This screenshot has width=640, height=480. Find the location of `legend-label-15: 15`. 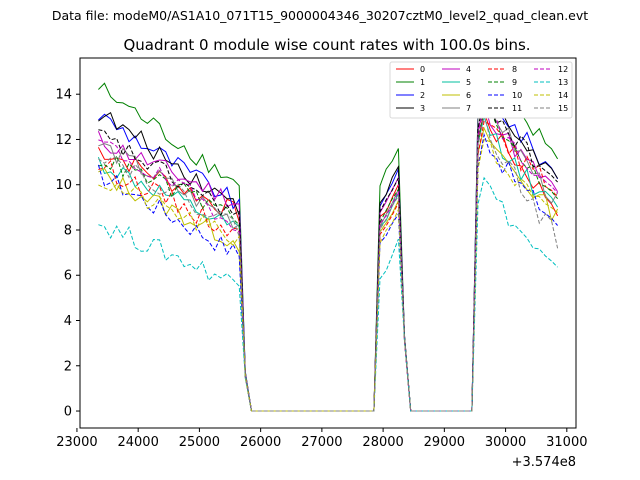

legend-label-15: 15 is located at coordinates (563, 108).